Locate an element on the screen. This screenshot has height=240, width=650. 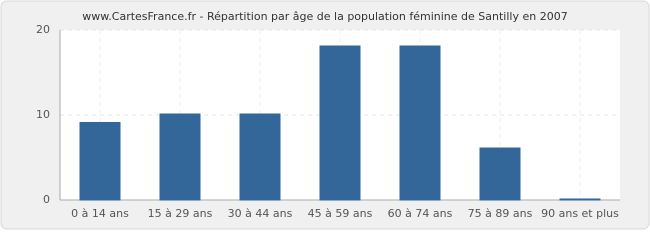
x-tick-label: 15 à 29 ans is located at coordinates (180, 213).